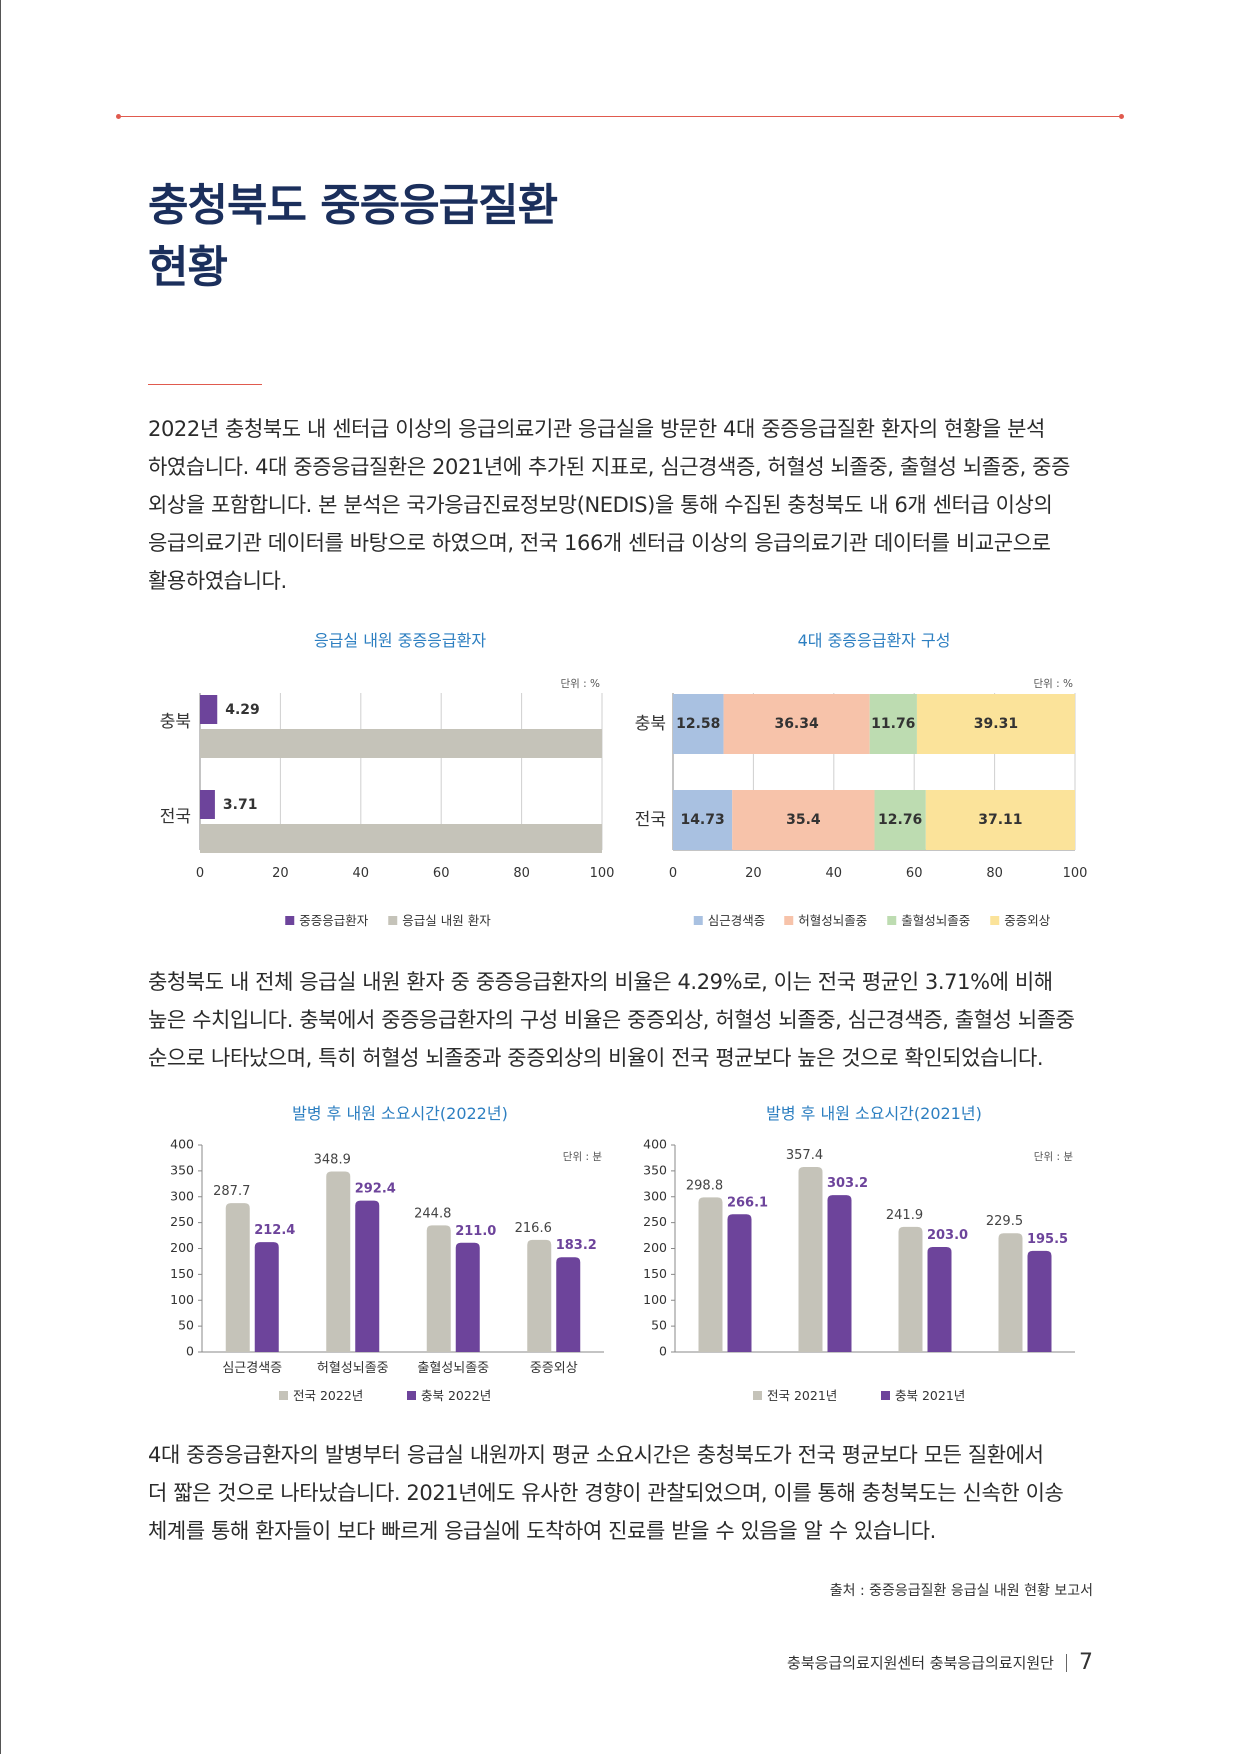  Describe the element at coordinates (400, 640) in the screenshot. I see `chart-title: 응급실 내원 중증응급환자` at that location.